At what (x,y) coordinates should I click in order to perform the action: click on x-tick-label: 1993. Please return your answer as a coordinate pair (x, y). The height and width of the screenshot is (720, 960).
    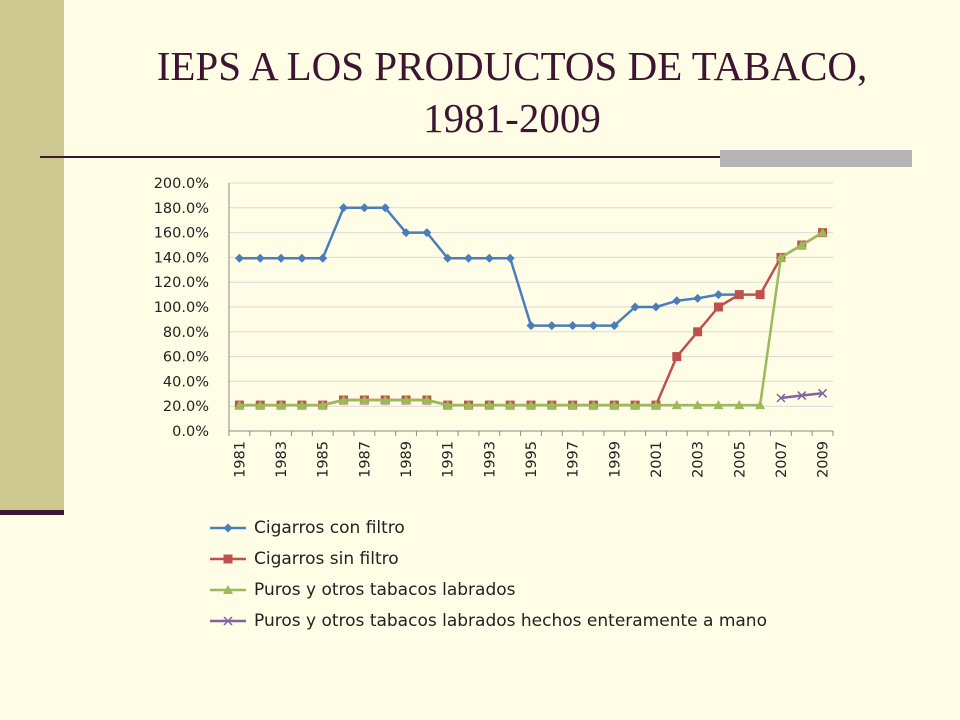
    Looking at the image, I should click on (490, 459).